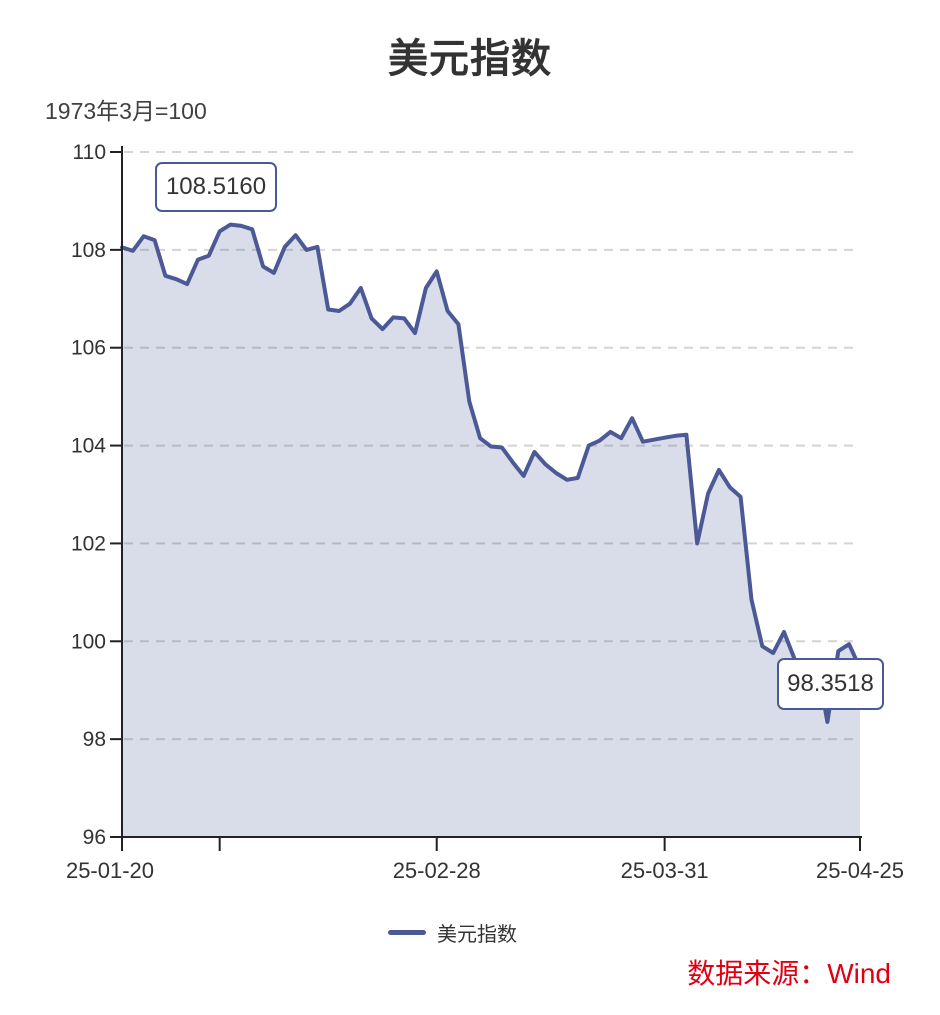  What do you see at coordinates (88, 446) in the screenshot?
I see `y-tick-label-104: 104` at bounding box center [88, 446].